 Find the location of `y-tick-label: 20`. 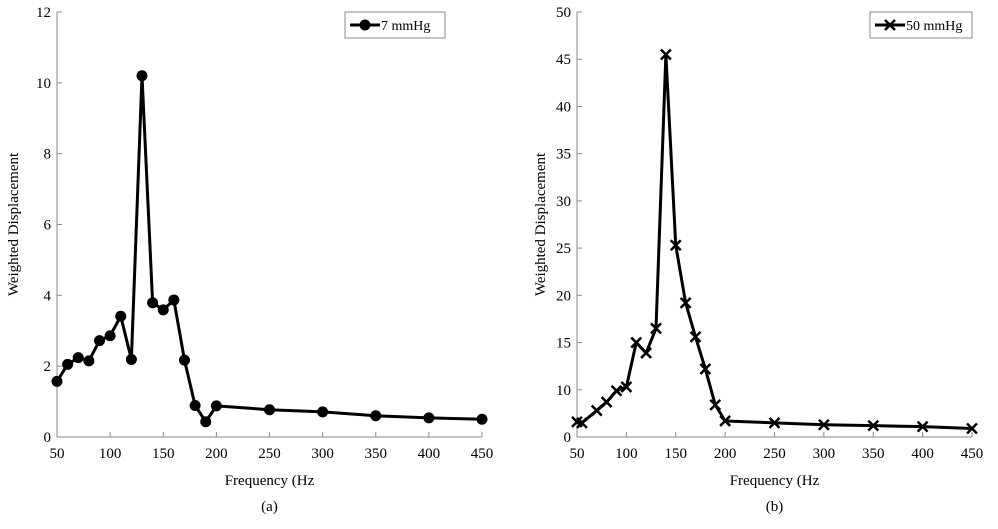

y-tick-label: 20 is located at coordinates (563, 296).